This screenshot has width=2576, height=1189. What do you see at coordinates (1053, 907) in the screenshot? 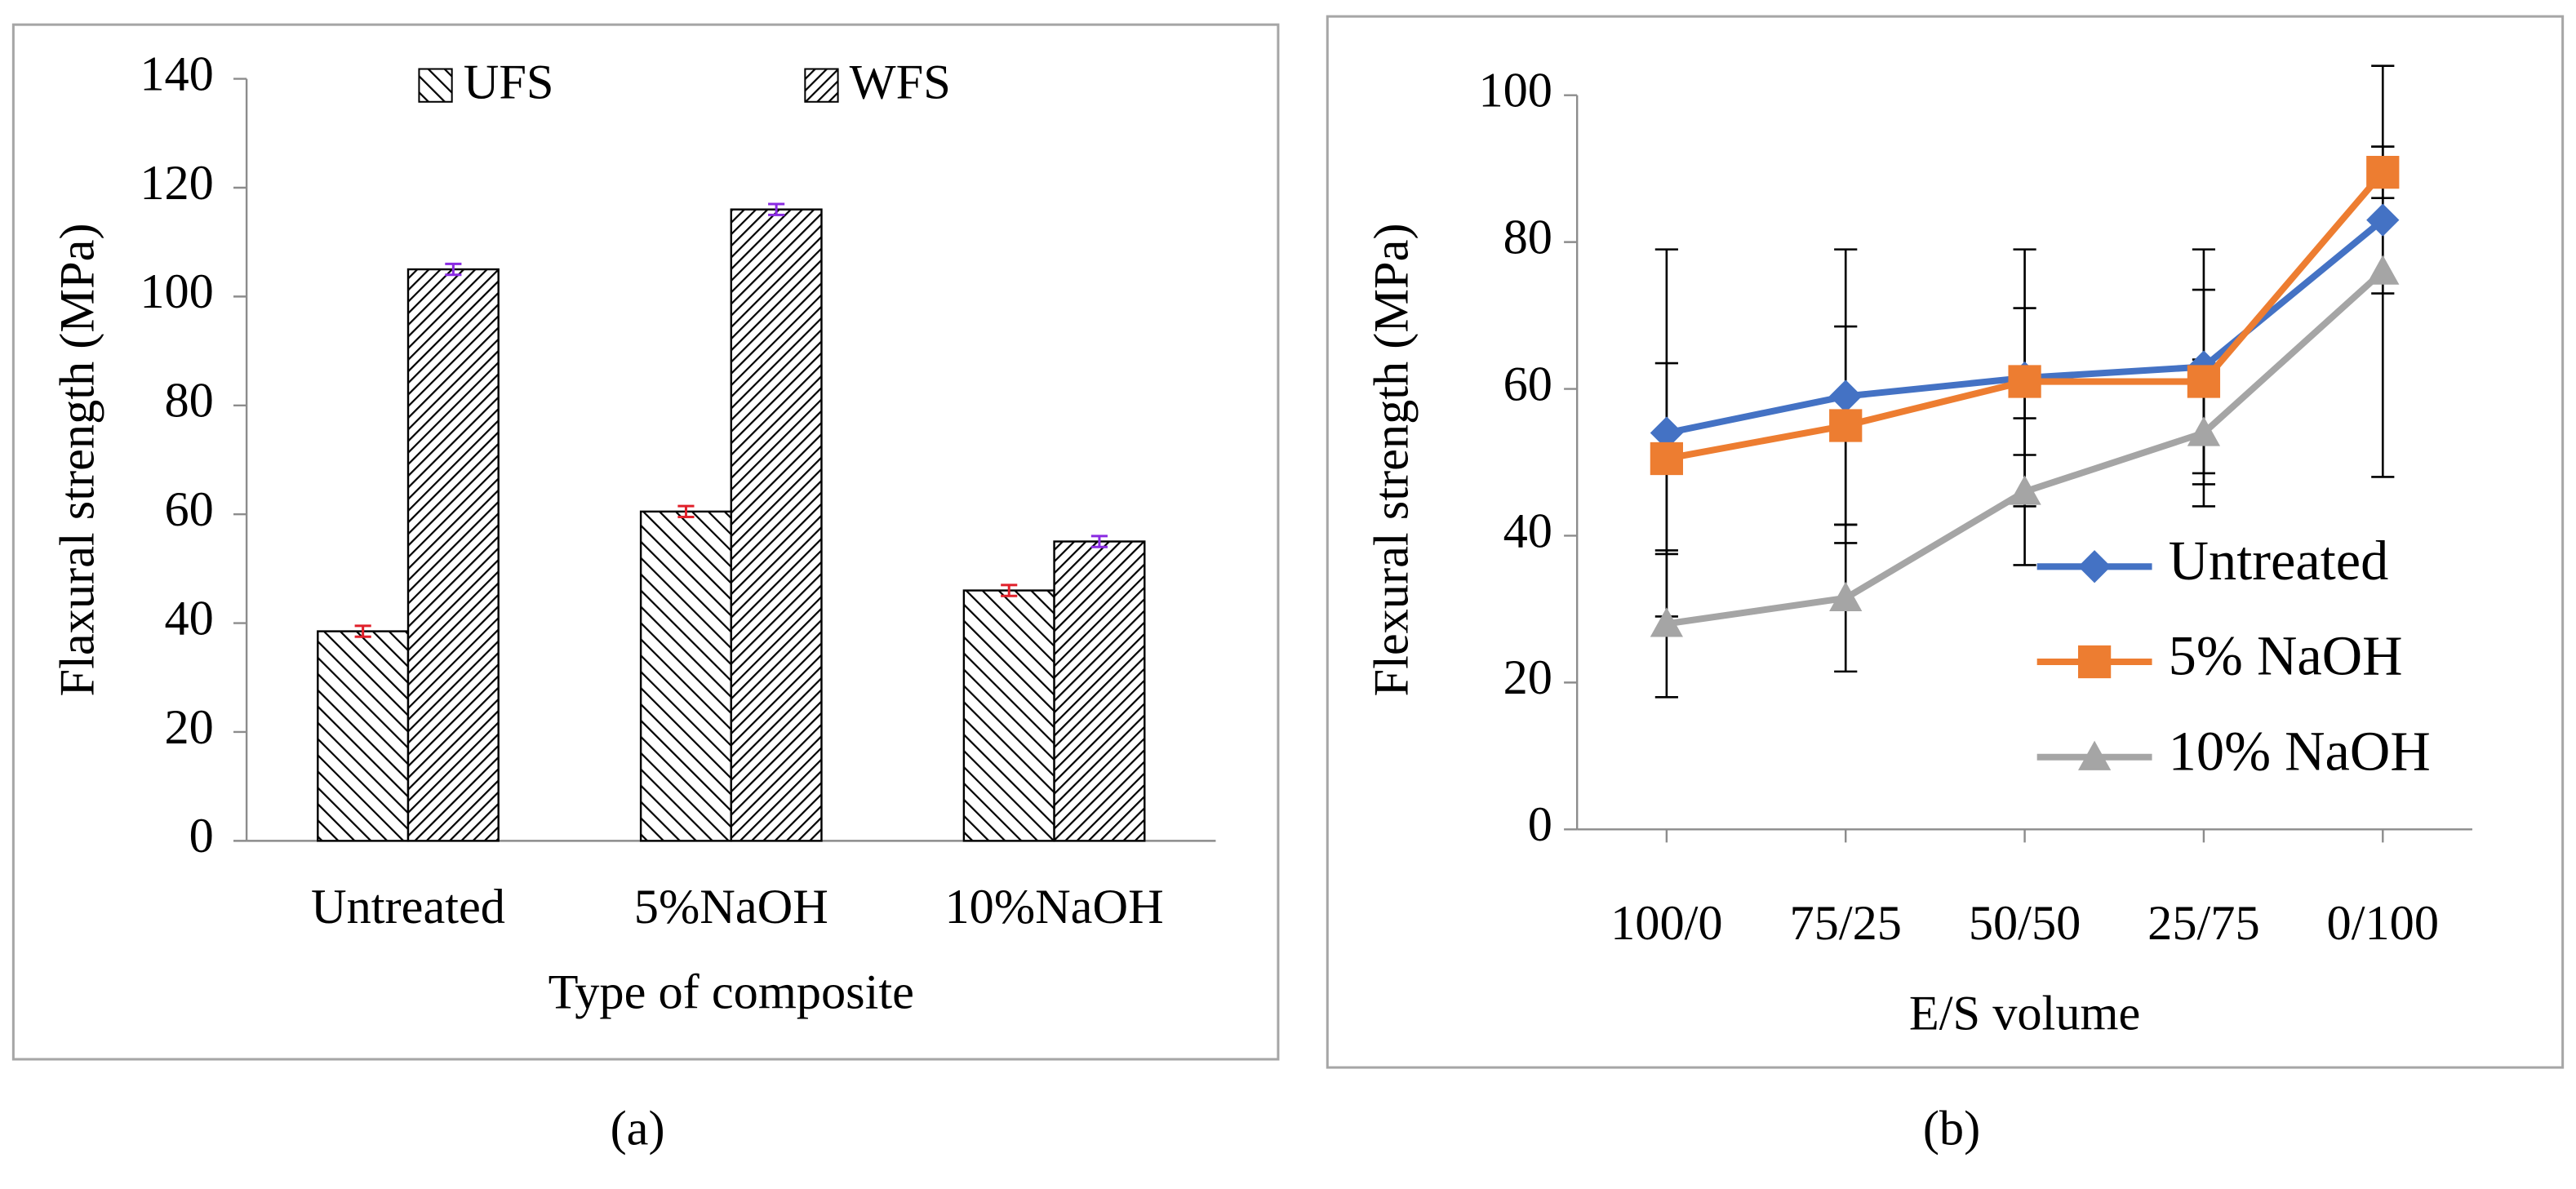
I see `x-tick-label: 10%NaOH` at bounding box center [1053, 907].